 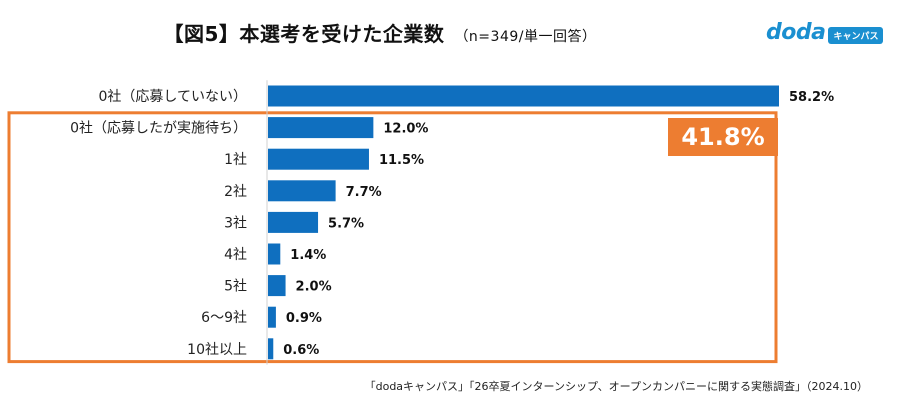 I want to click on category-label-2: 1社, so click(x=235, y=160).